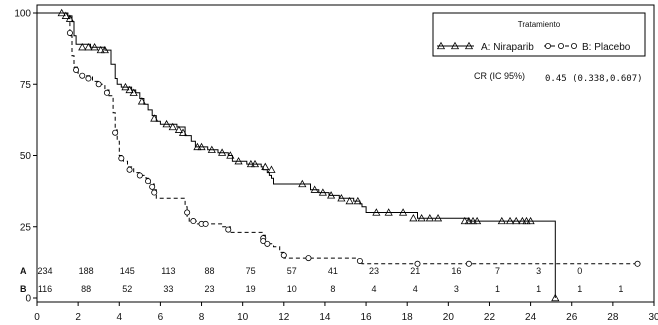  What do you see at coordinates (37, 317) in the screenshot?
I see `x-tick-label: 0` at bounding box center [37, 317].